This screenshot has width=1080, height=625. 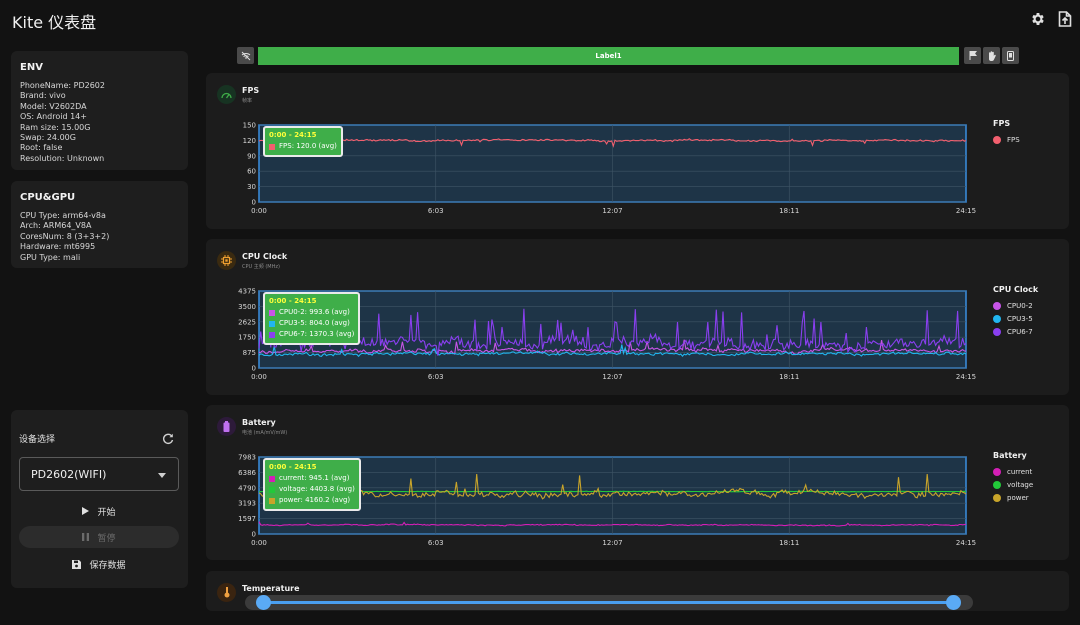 I want to click on refresh-icon, so click(x=168, y=437).